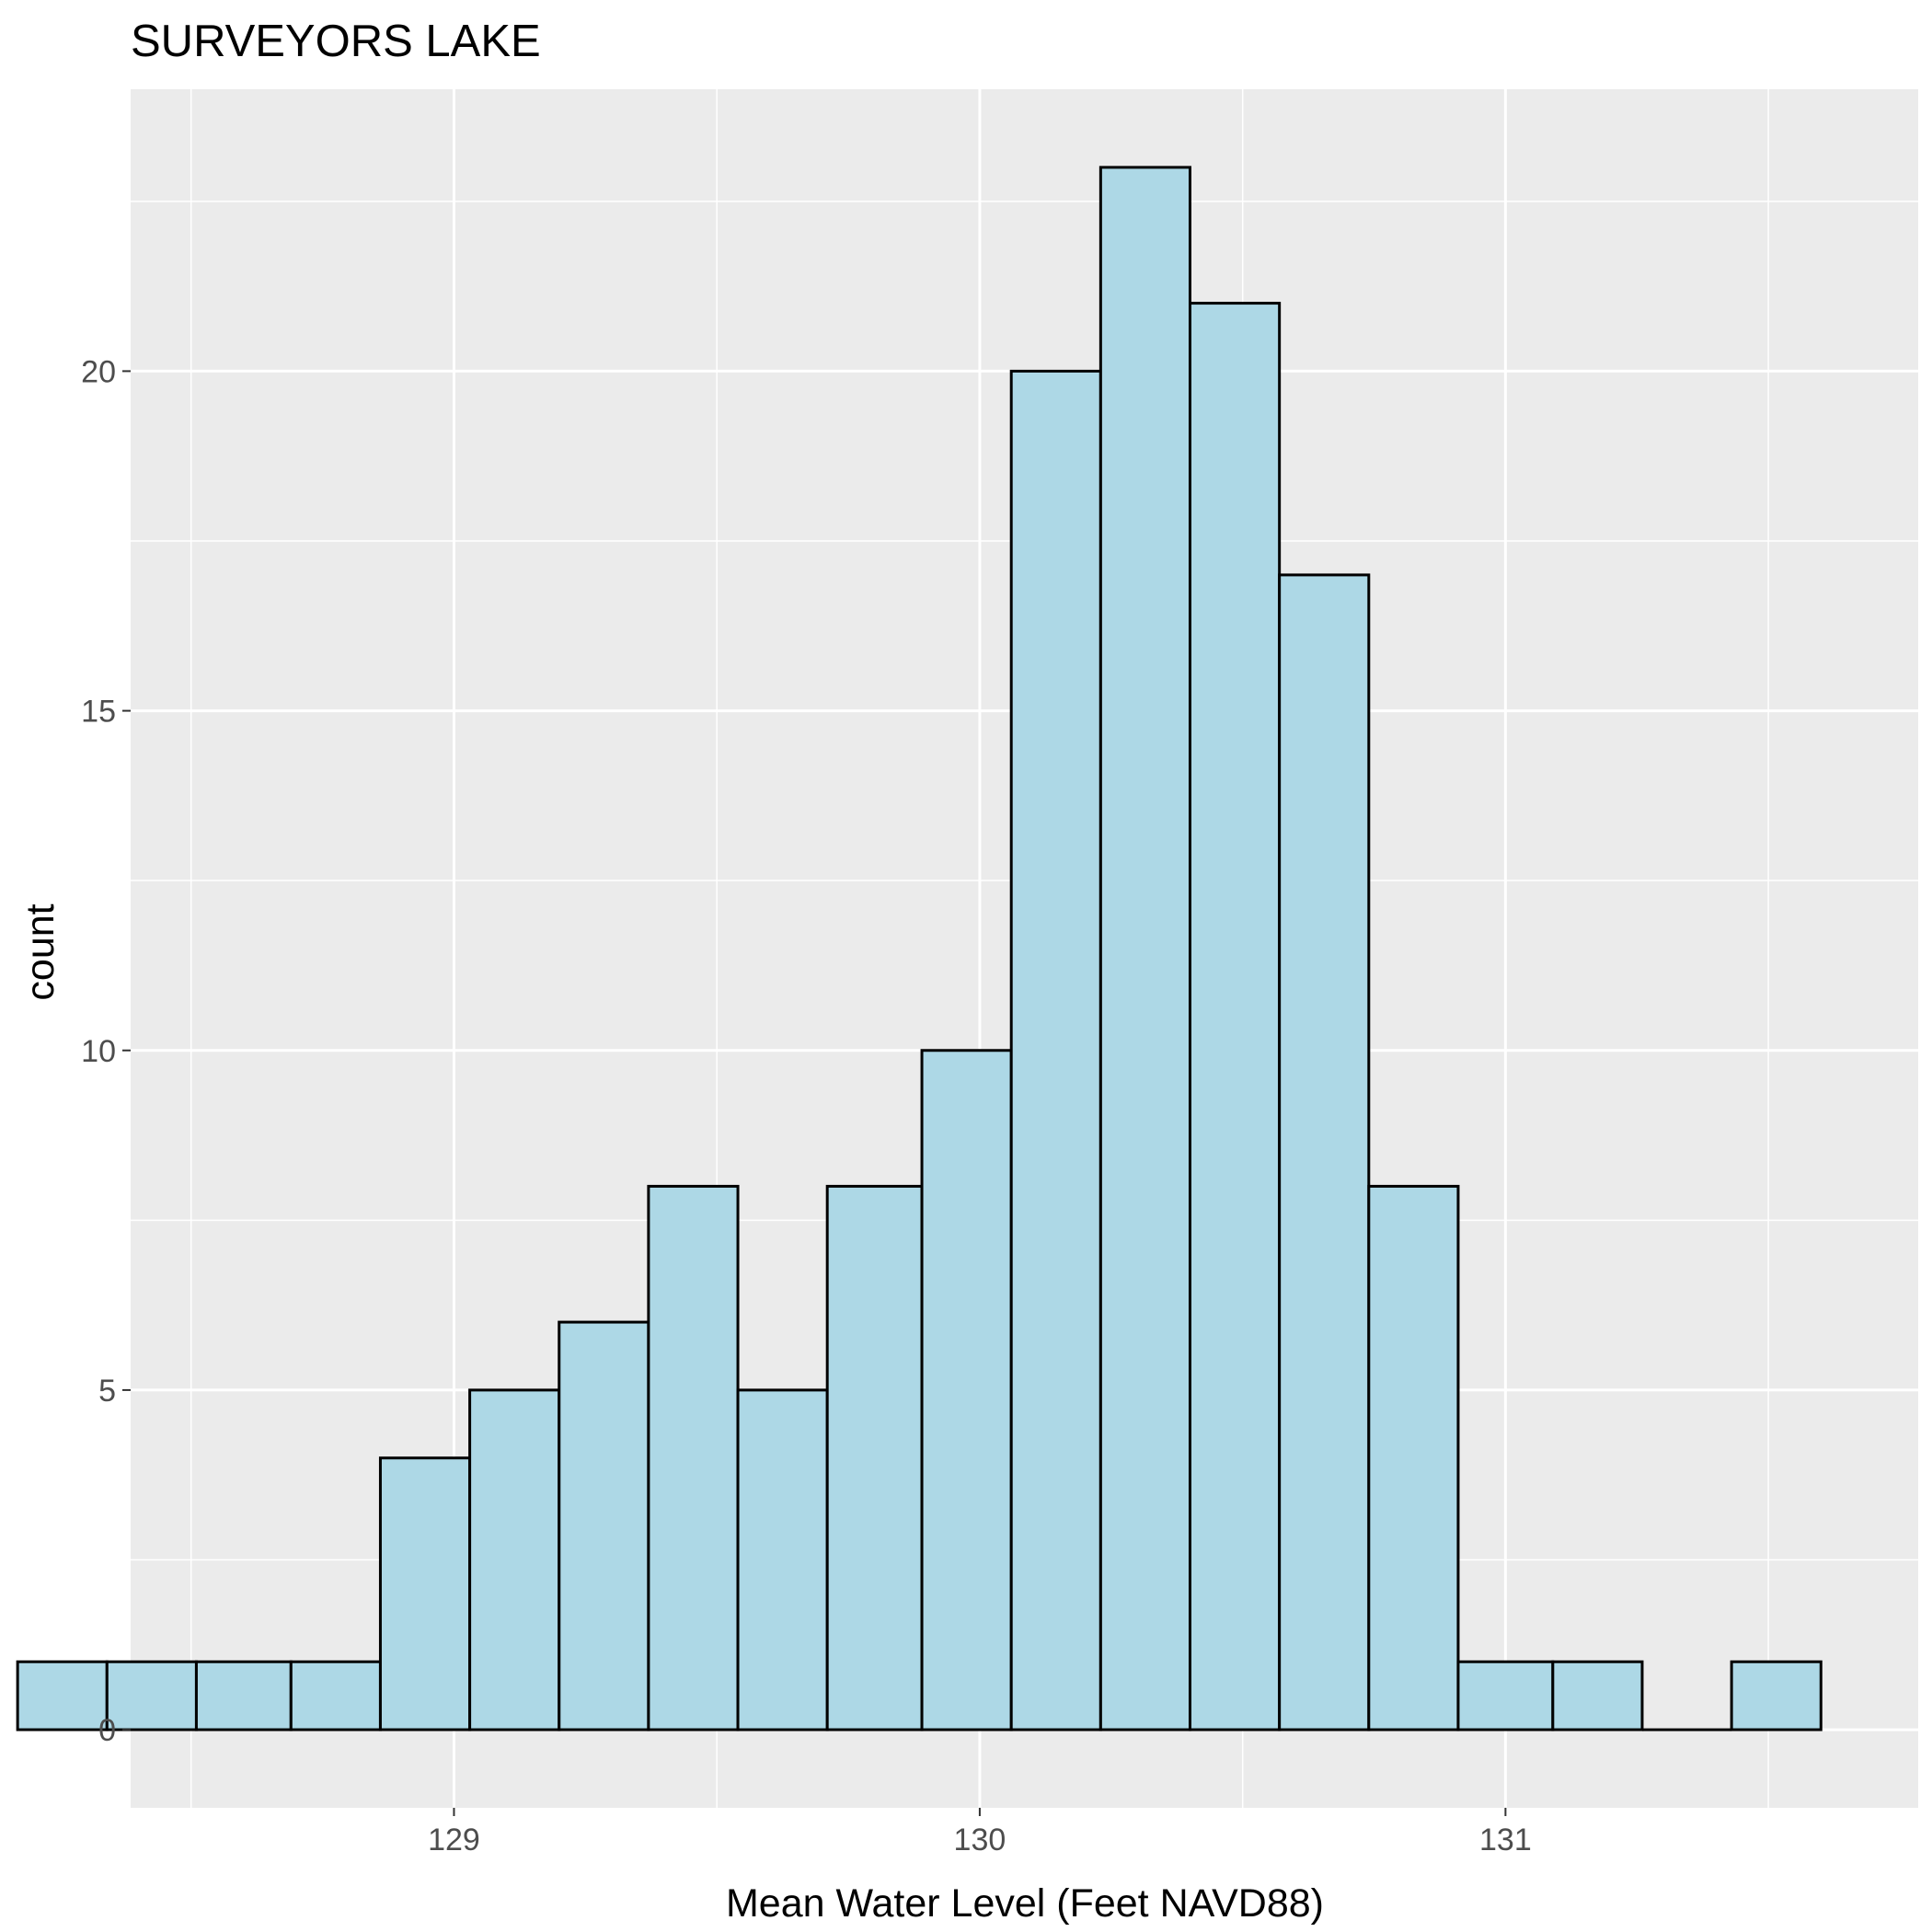  What do you see at coordinates (1025, 1903) in the screenshot?
I see `x-axis-title: Mean Water Level (Feet NAVD88)` at bounding box center [1025, 1903].